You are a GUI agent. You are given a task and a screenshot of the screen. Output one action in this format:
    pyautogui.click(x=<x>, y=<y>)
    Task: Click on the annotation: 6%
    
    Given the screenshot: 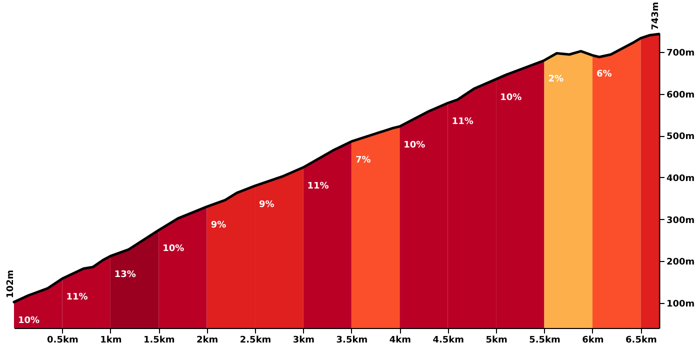 What is the action you would take?
    pyautogui.click(x=604, y=74)
    